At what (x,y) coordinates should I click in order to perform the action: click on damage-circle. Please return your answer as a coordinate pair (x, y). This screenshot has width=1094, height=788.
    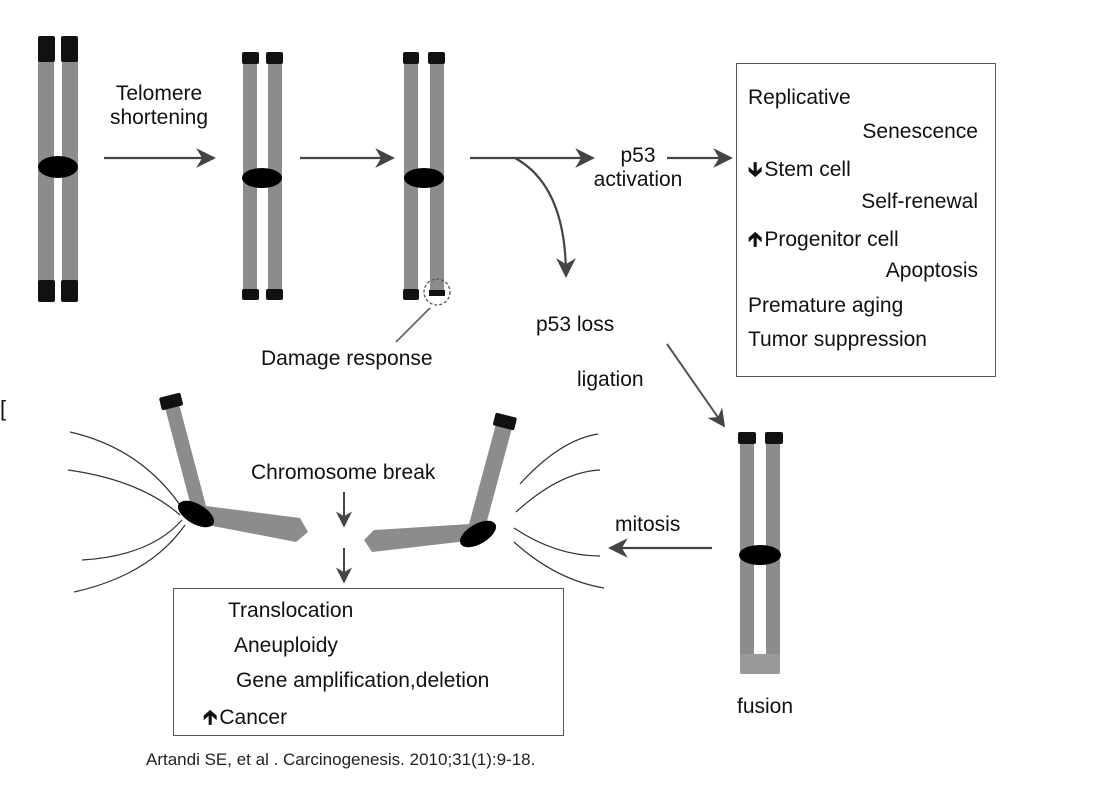
    Looking at the image, I should click on (437, 292).